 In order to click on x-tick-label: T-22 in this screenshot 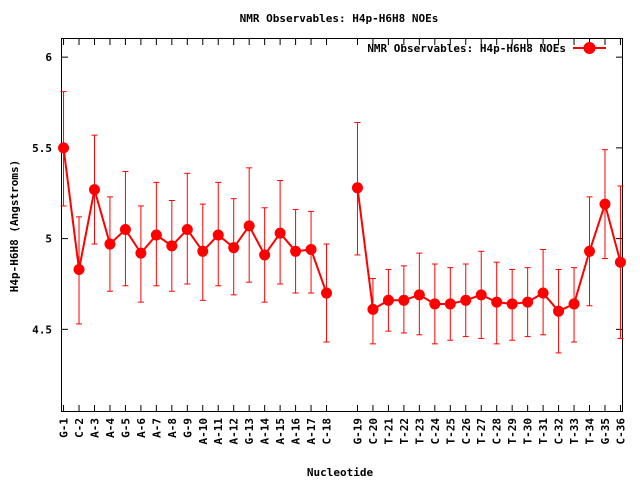, I will do `click(404, 431)`.